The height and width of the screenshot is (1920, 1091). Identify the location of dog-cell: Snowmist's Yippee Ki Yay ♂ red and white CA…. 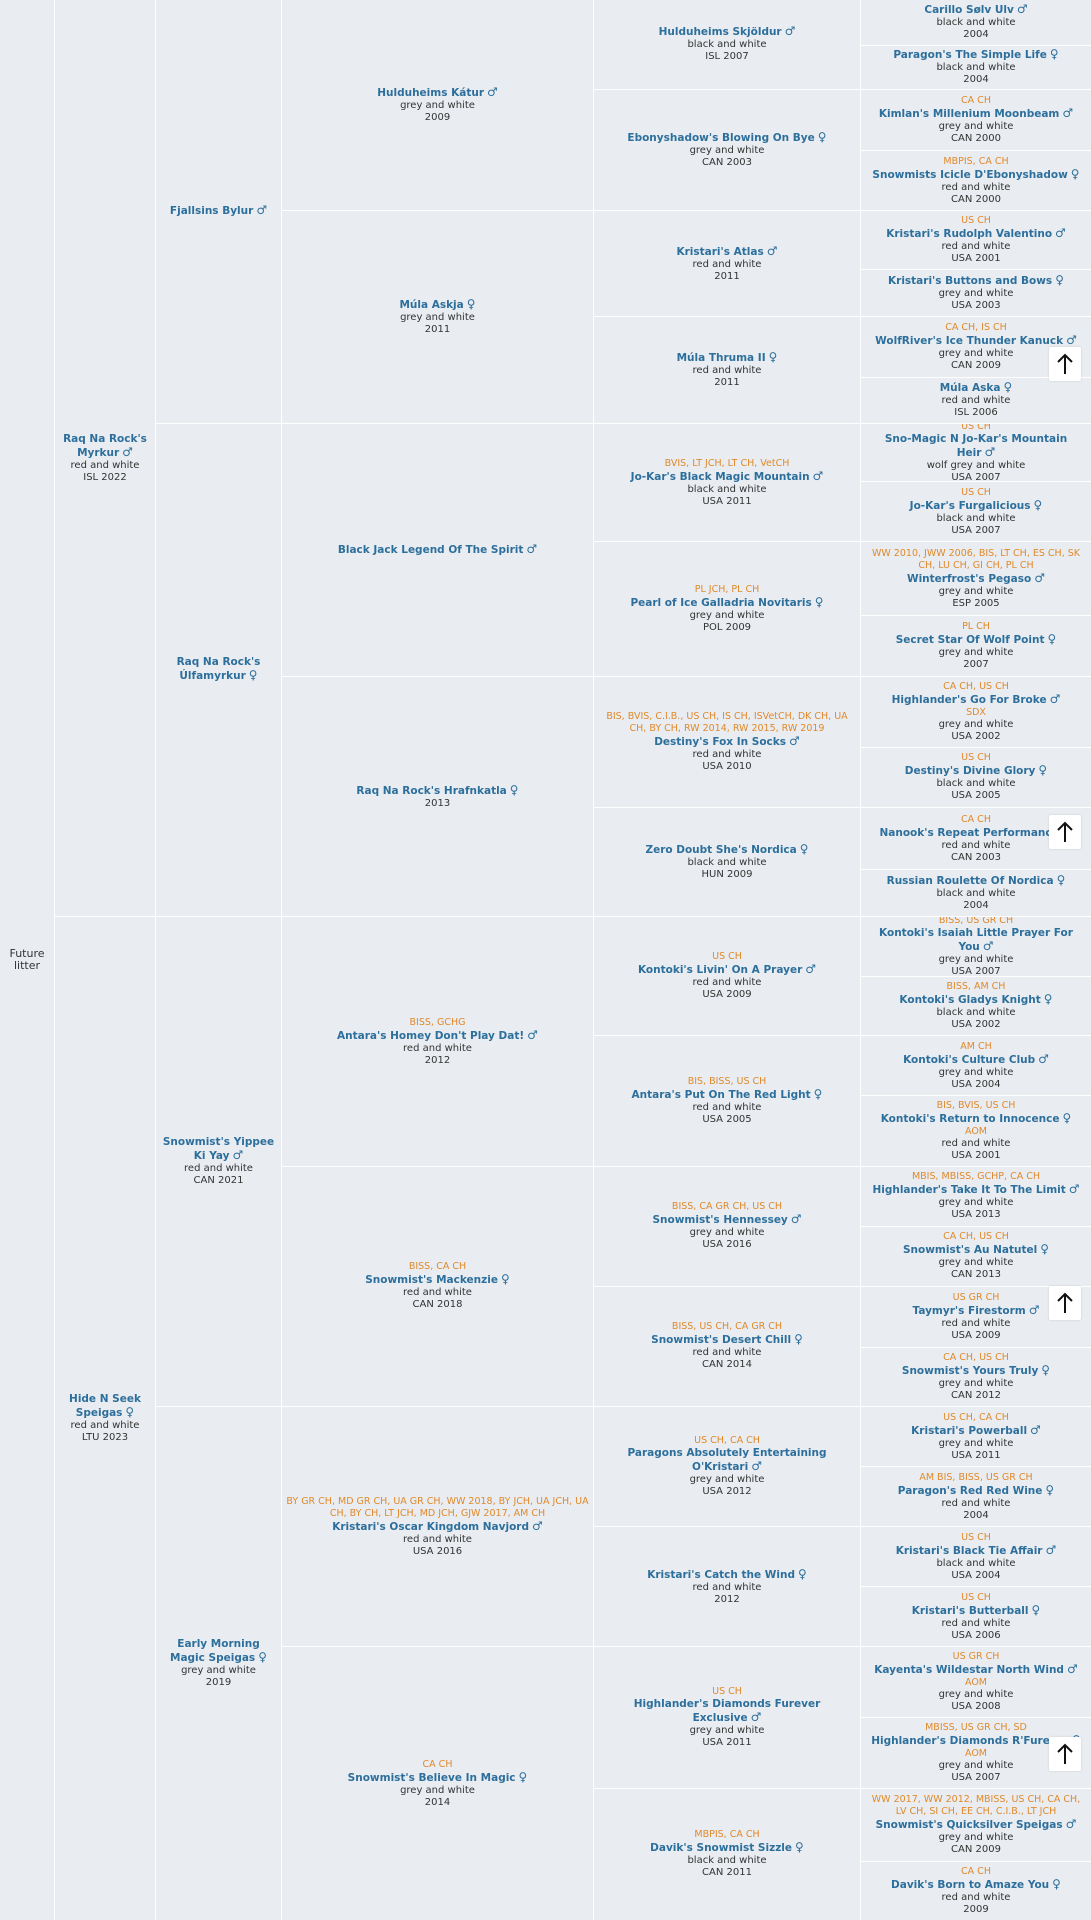
(218, 1162).